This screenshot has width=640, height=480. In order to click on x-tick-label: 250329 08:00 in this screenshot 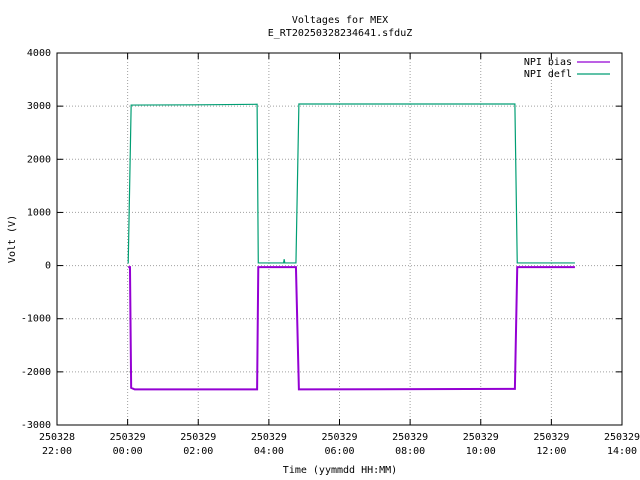, I will do `click(410, 444)`.